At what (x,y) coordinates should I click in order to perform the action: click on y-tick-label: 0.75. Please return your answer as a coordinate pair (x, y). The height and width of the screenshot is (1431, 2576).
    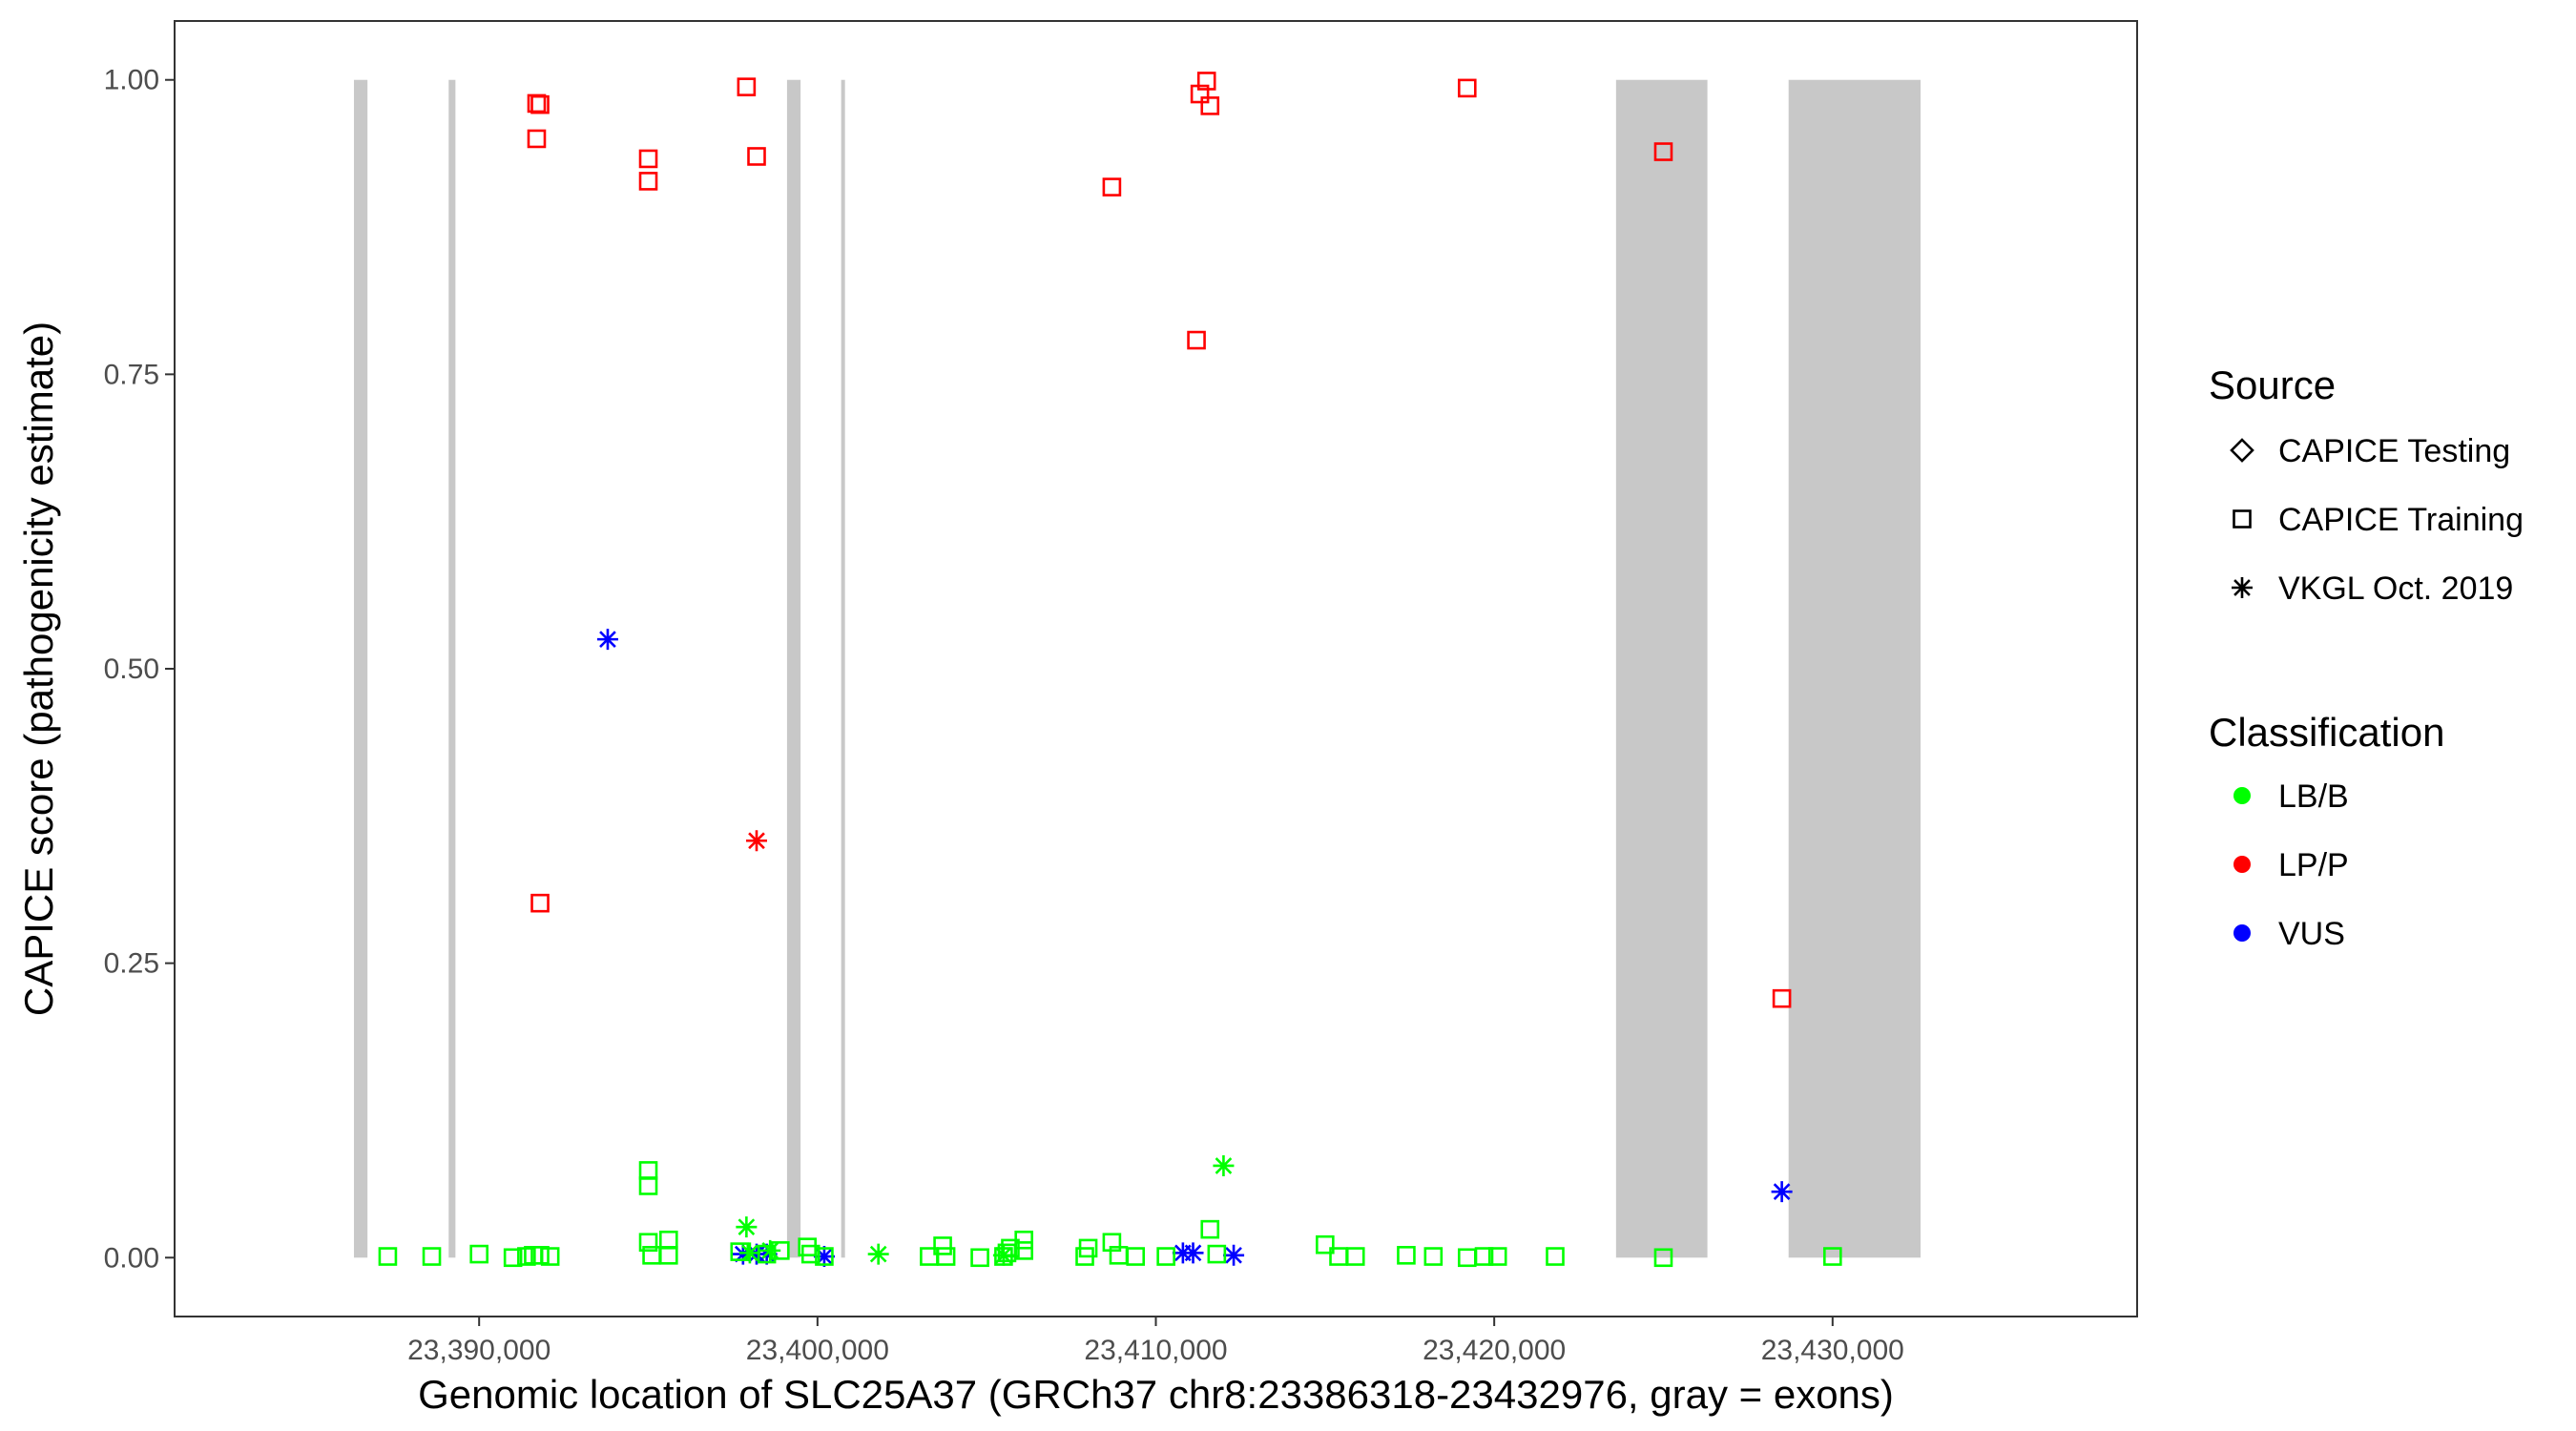
    Looking at the image, I should click on (131, 375).